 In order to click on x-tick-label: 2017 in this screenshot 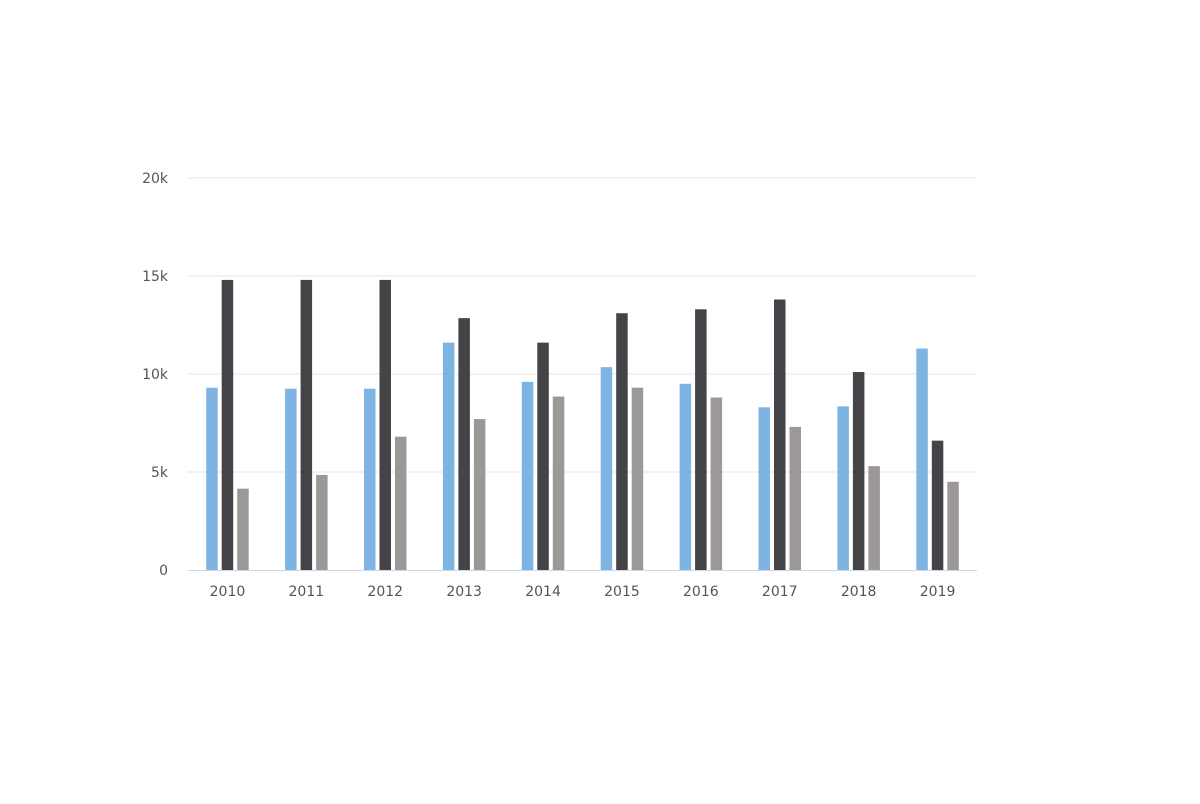, I will do `click(780, 592)`.